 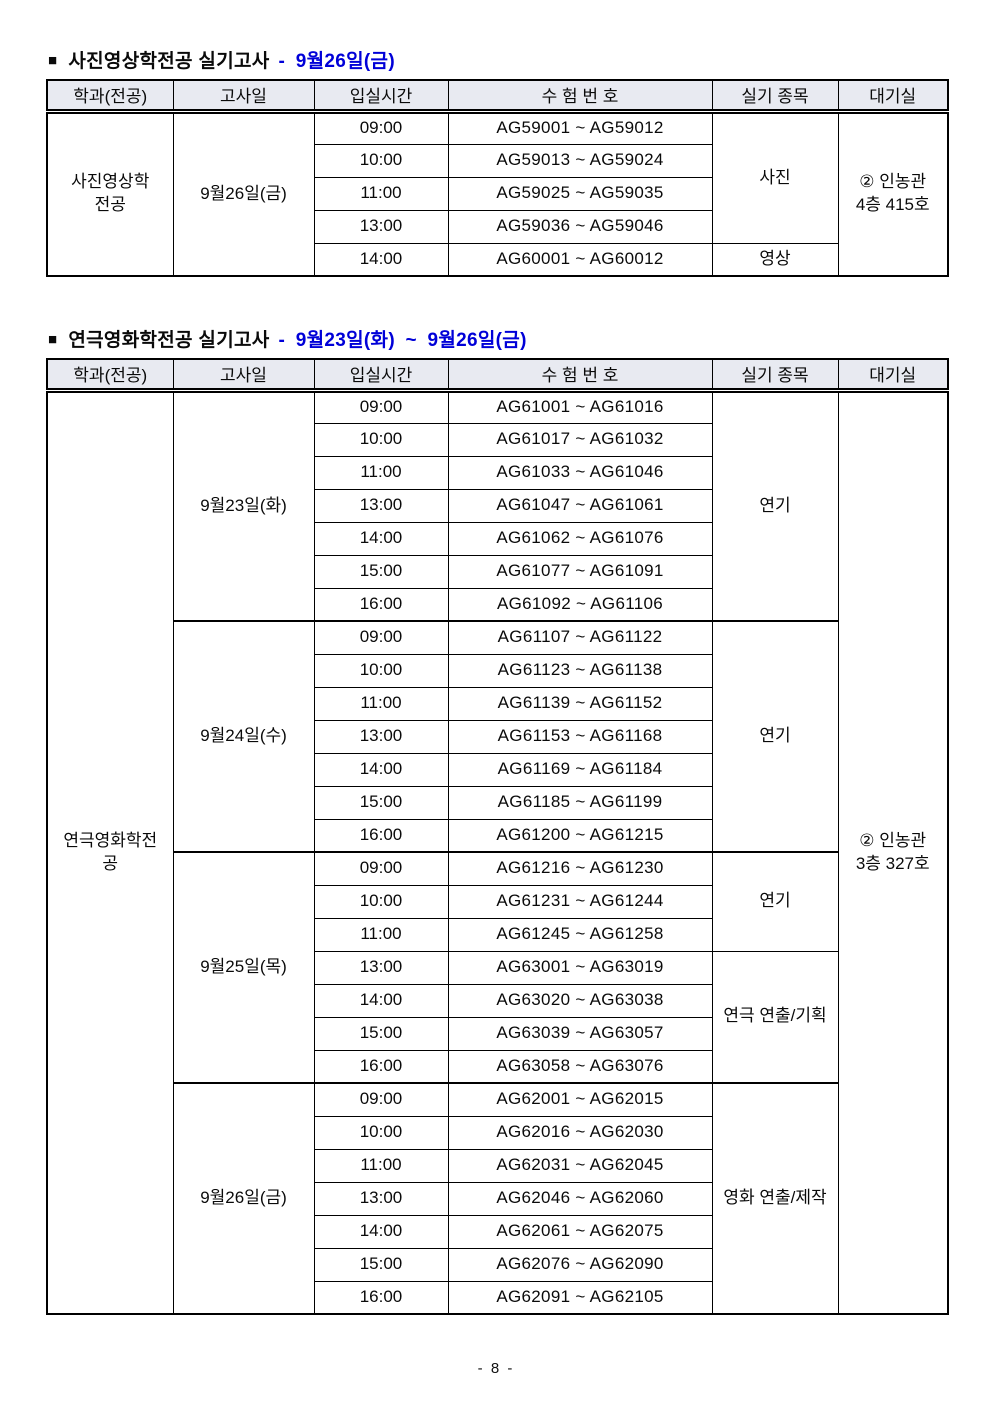 I want to click on number-range-cell: AG61062 ~ AG61076, so click(x=580, y=538).